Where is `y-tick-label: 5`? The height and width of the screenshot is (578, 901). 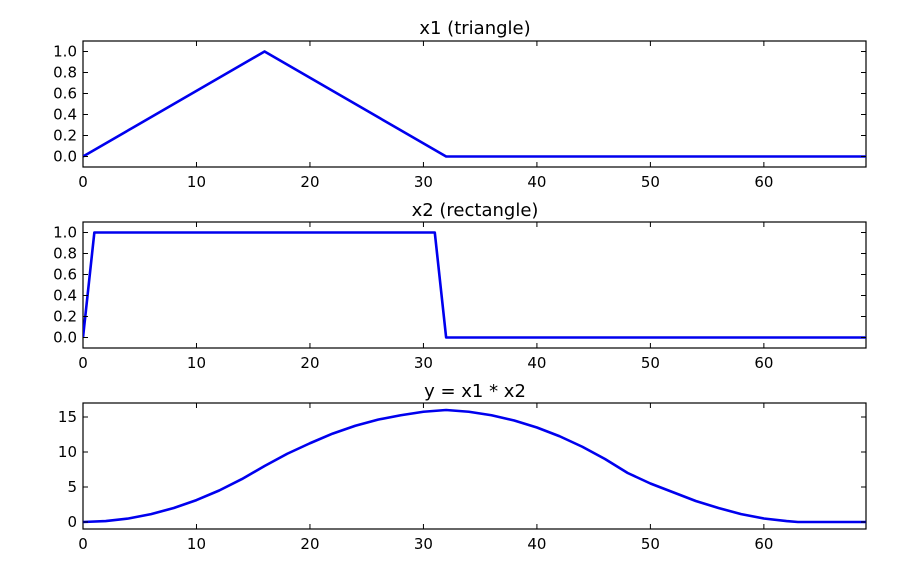 y-tick-label: 5 is located at coordinates (72, 487).